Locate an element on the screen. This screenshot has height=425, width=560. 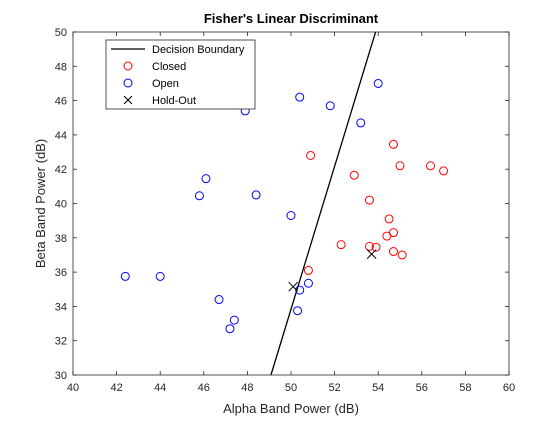
x-tick-label: 52 is located at coordinates (334, 388).